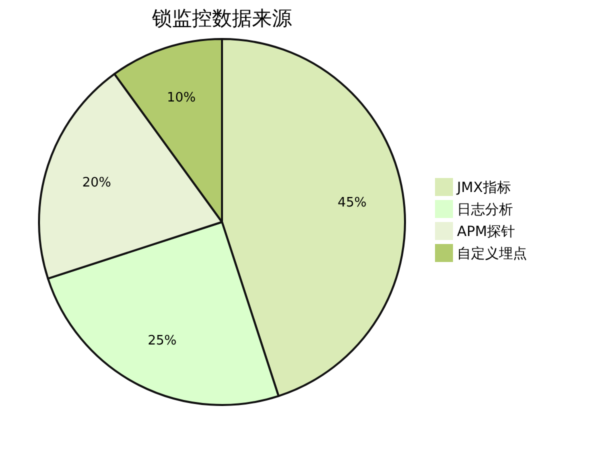 The image size is (597, 450). Describe the element at coordinates (162, 340) in the screenshot. I see `data-label: 25%` at that location.